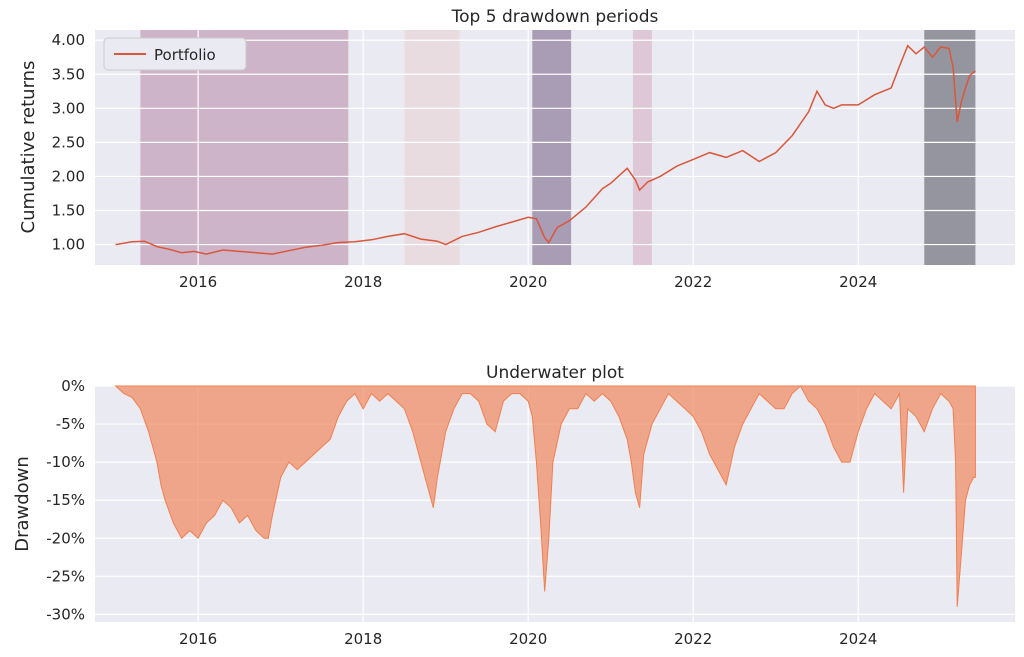  Describe the element at coordinates (65, 576) in the screenshot. I see `y-tick-label: -25%` at that location.